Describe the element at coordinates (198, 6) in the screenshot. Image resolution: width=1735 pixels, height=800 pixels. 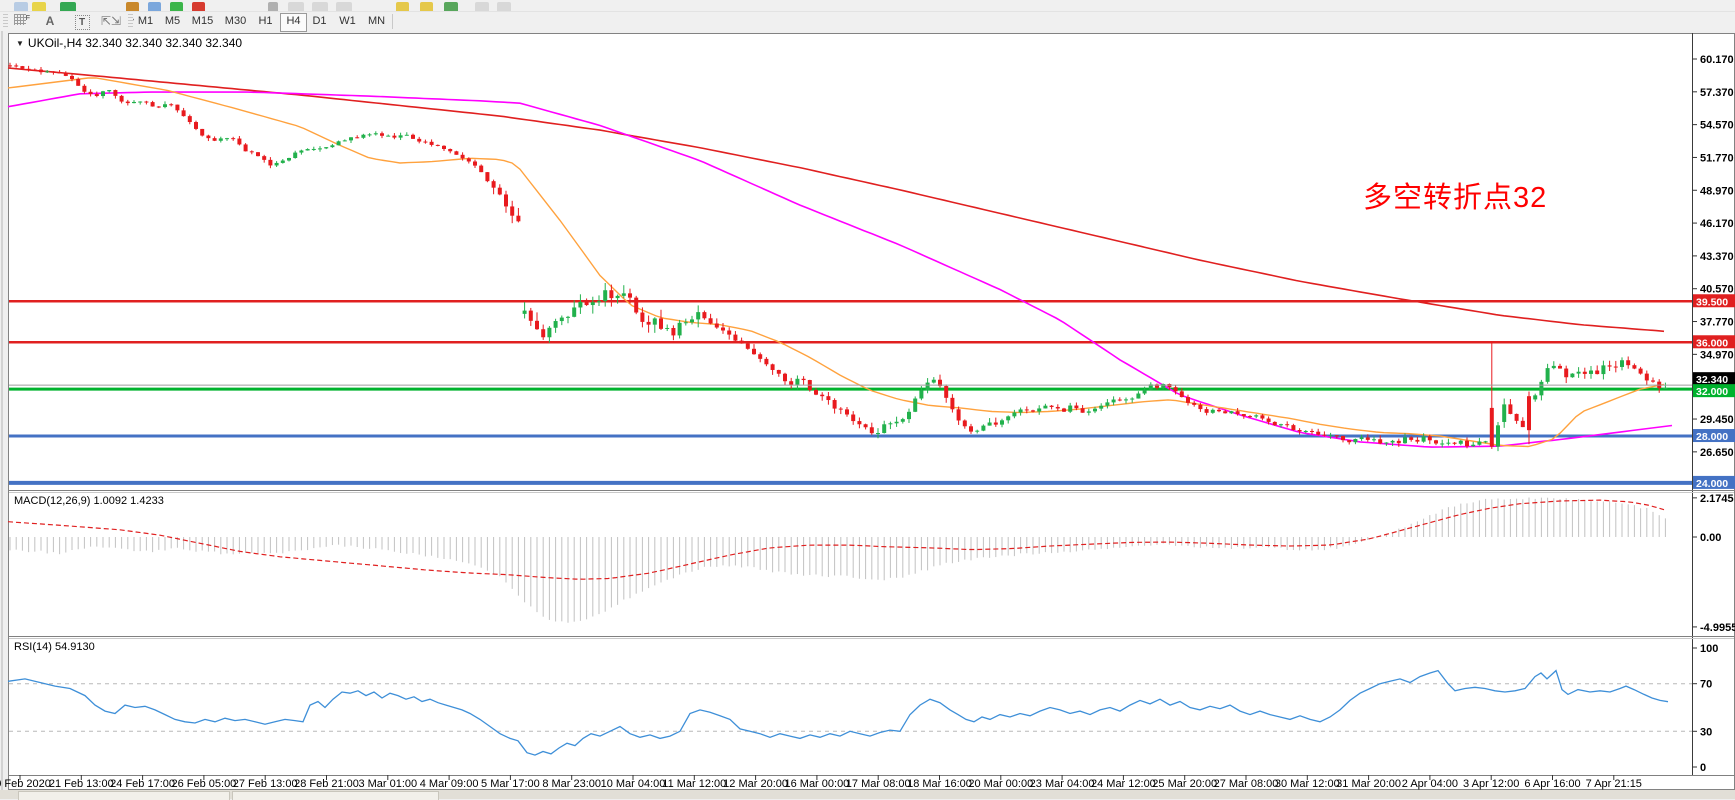
I see `autotrading-icon` at that location.